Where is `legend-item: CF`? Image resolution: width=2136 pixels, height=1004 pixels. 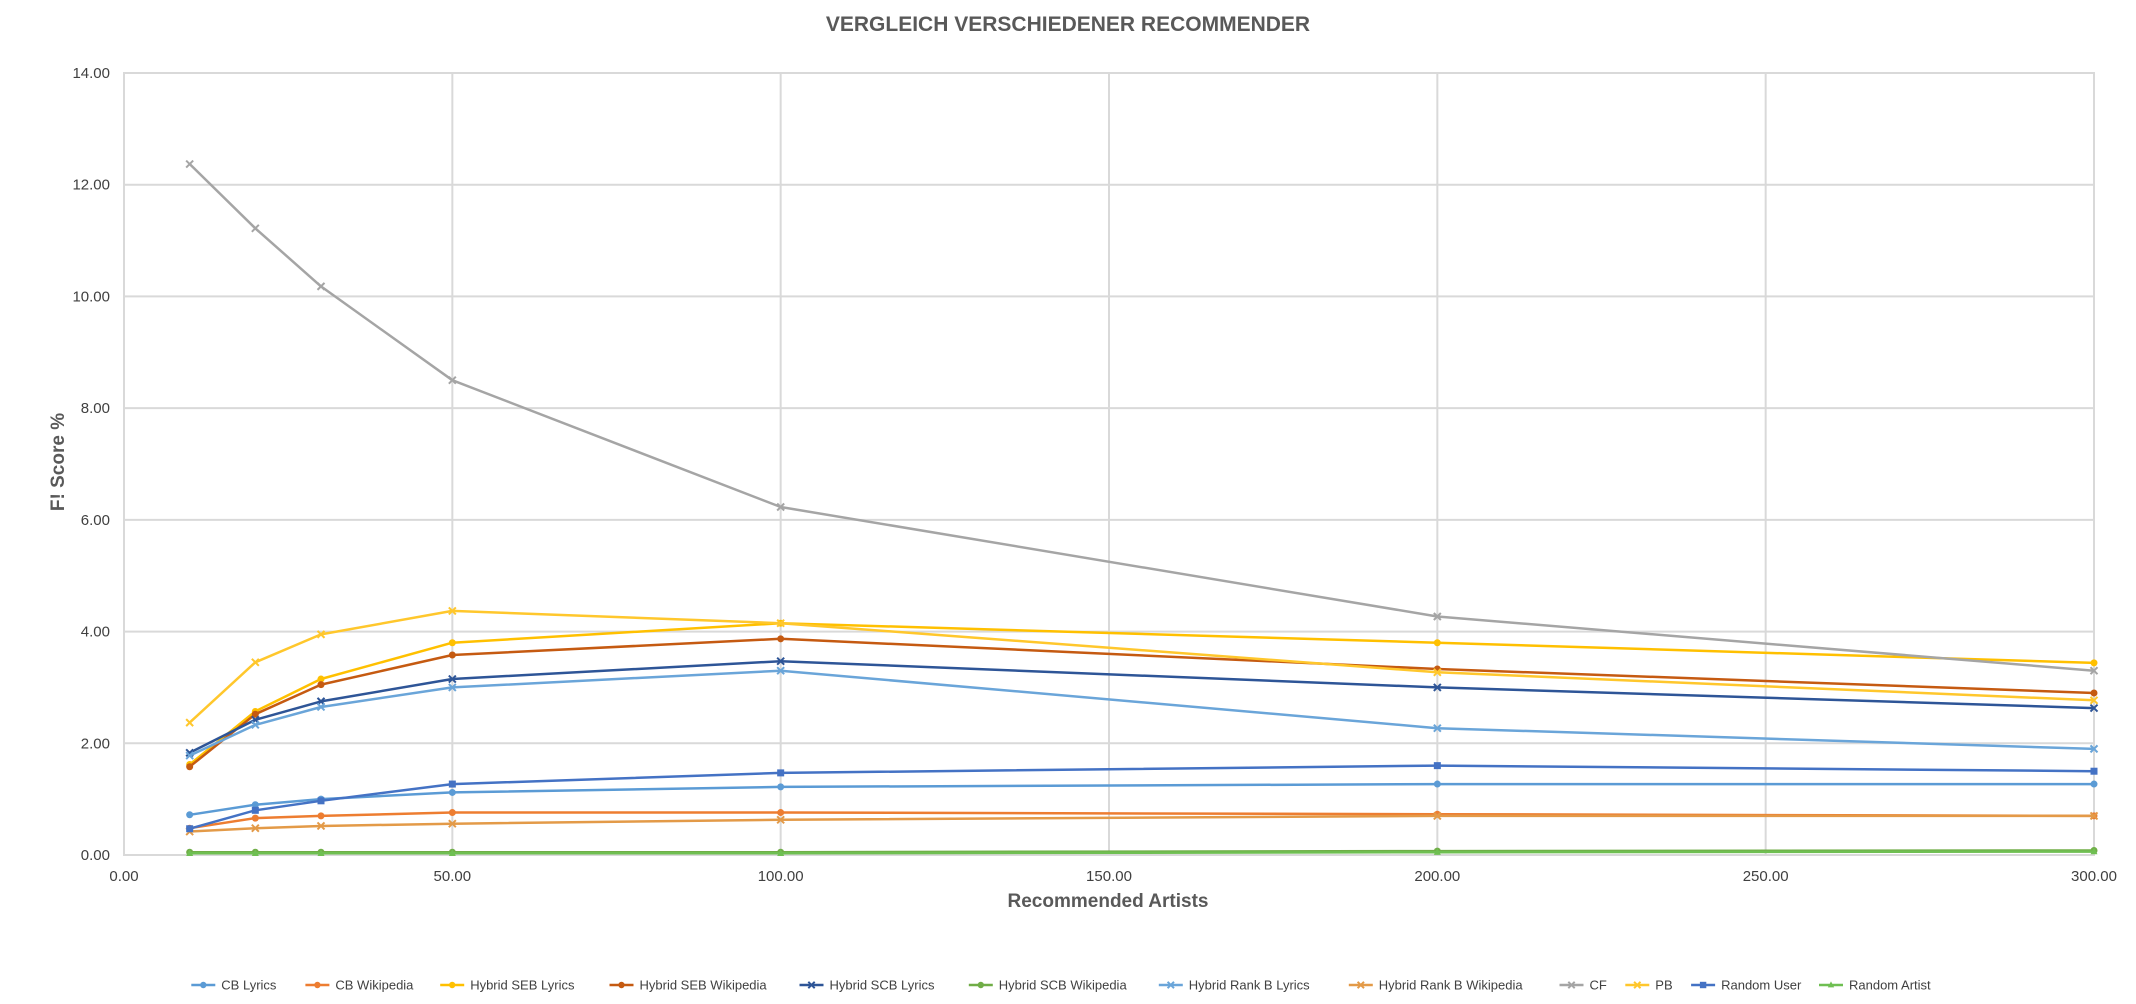 legend-item: CF is located at coordinates (1583, 985).